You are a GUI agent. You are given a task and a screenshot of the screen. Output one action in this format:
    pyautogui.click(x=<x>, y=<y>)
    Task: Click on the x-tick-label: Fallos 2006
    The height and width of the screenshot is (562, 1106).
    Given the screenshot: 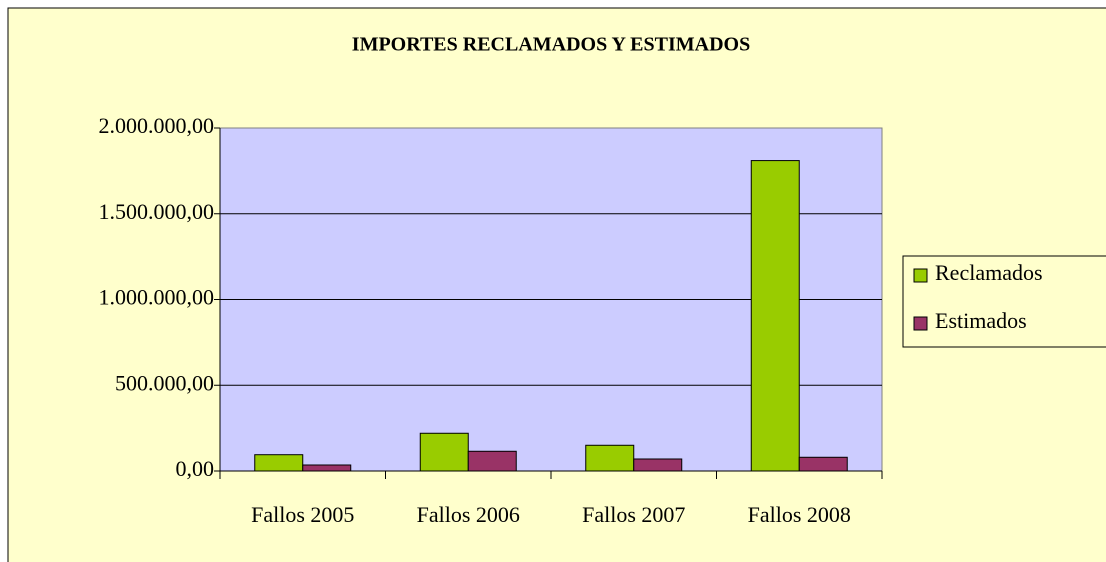 What is the action you would take?
    pyautogui.click(x=468, y=514)
    